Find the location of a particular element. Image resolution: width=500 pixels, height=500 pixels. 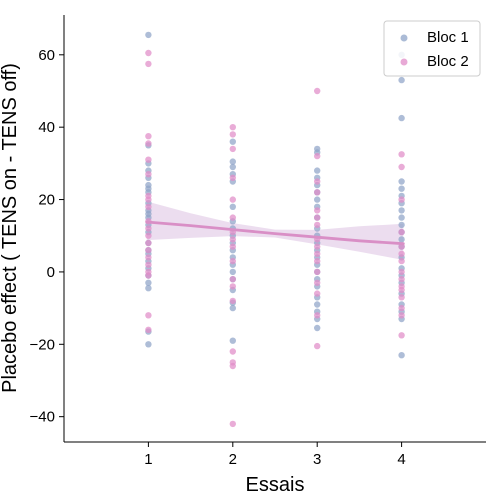

confidence-band is located at coordinates (275, 230).